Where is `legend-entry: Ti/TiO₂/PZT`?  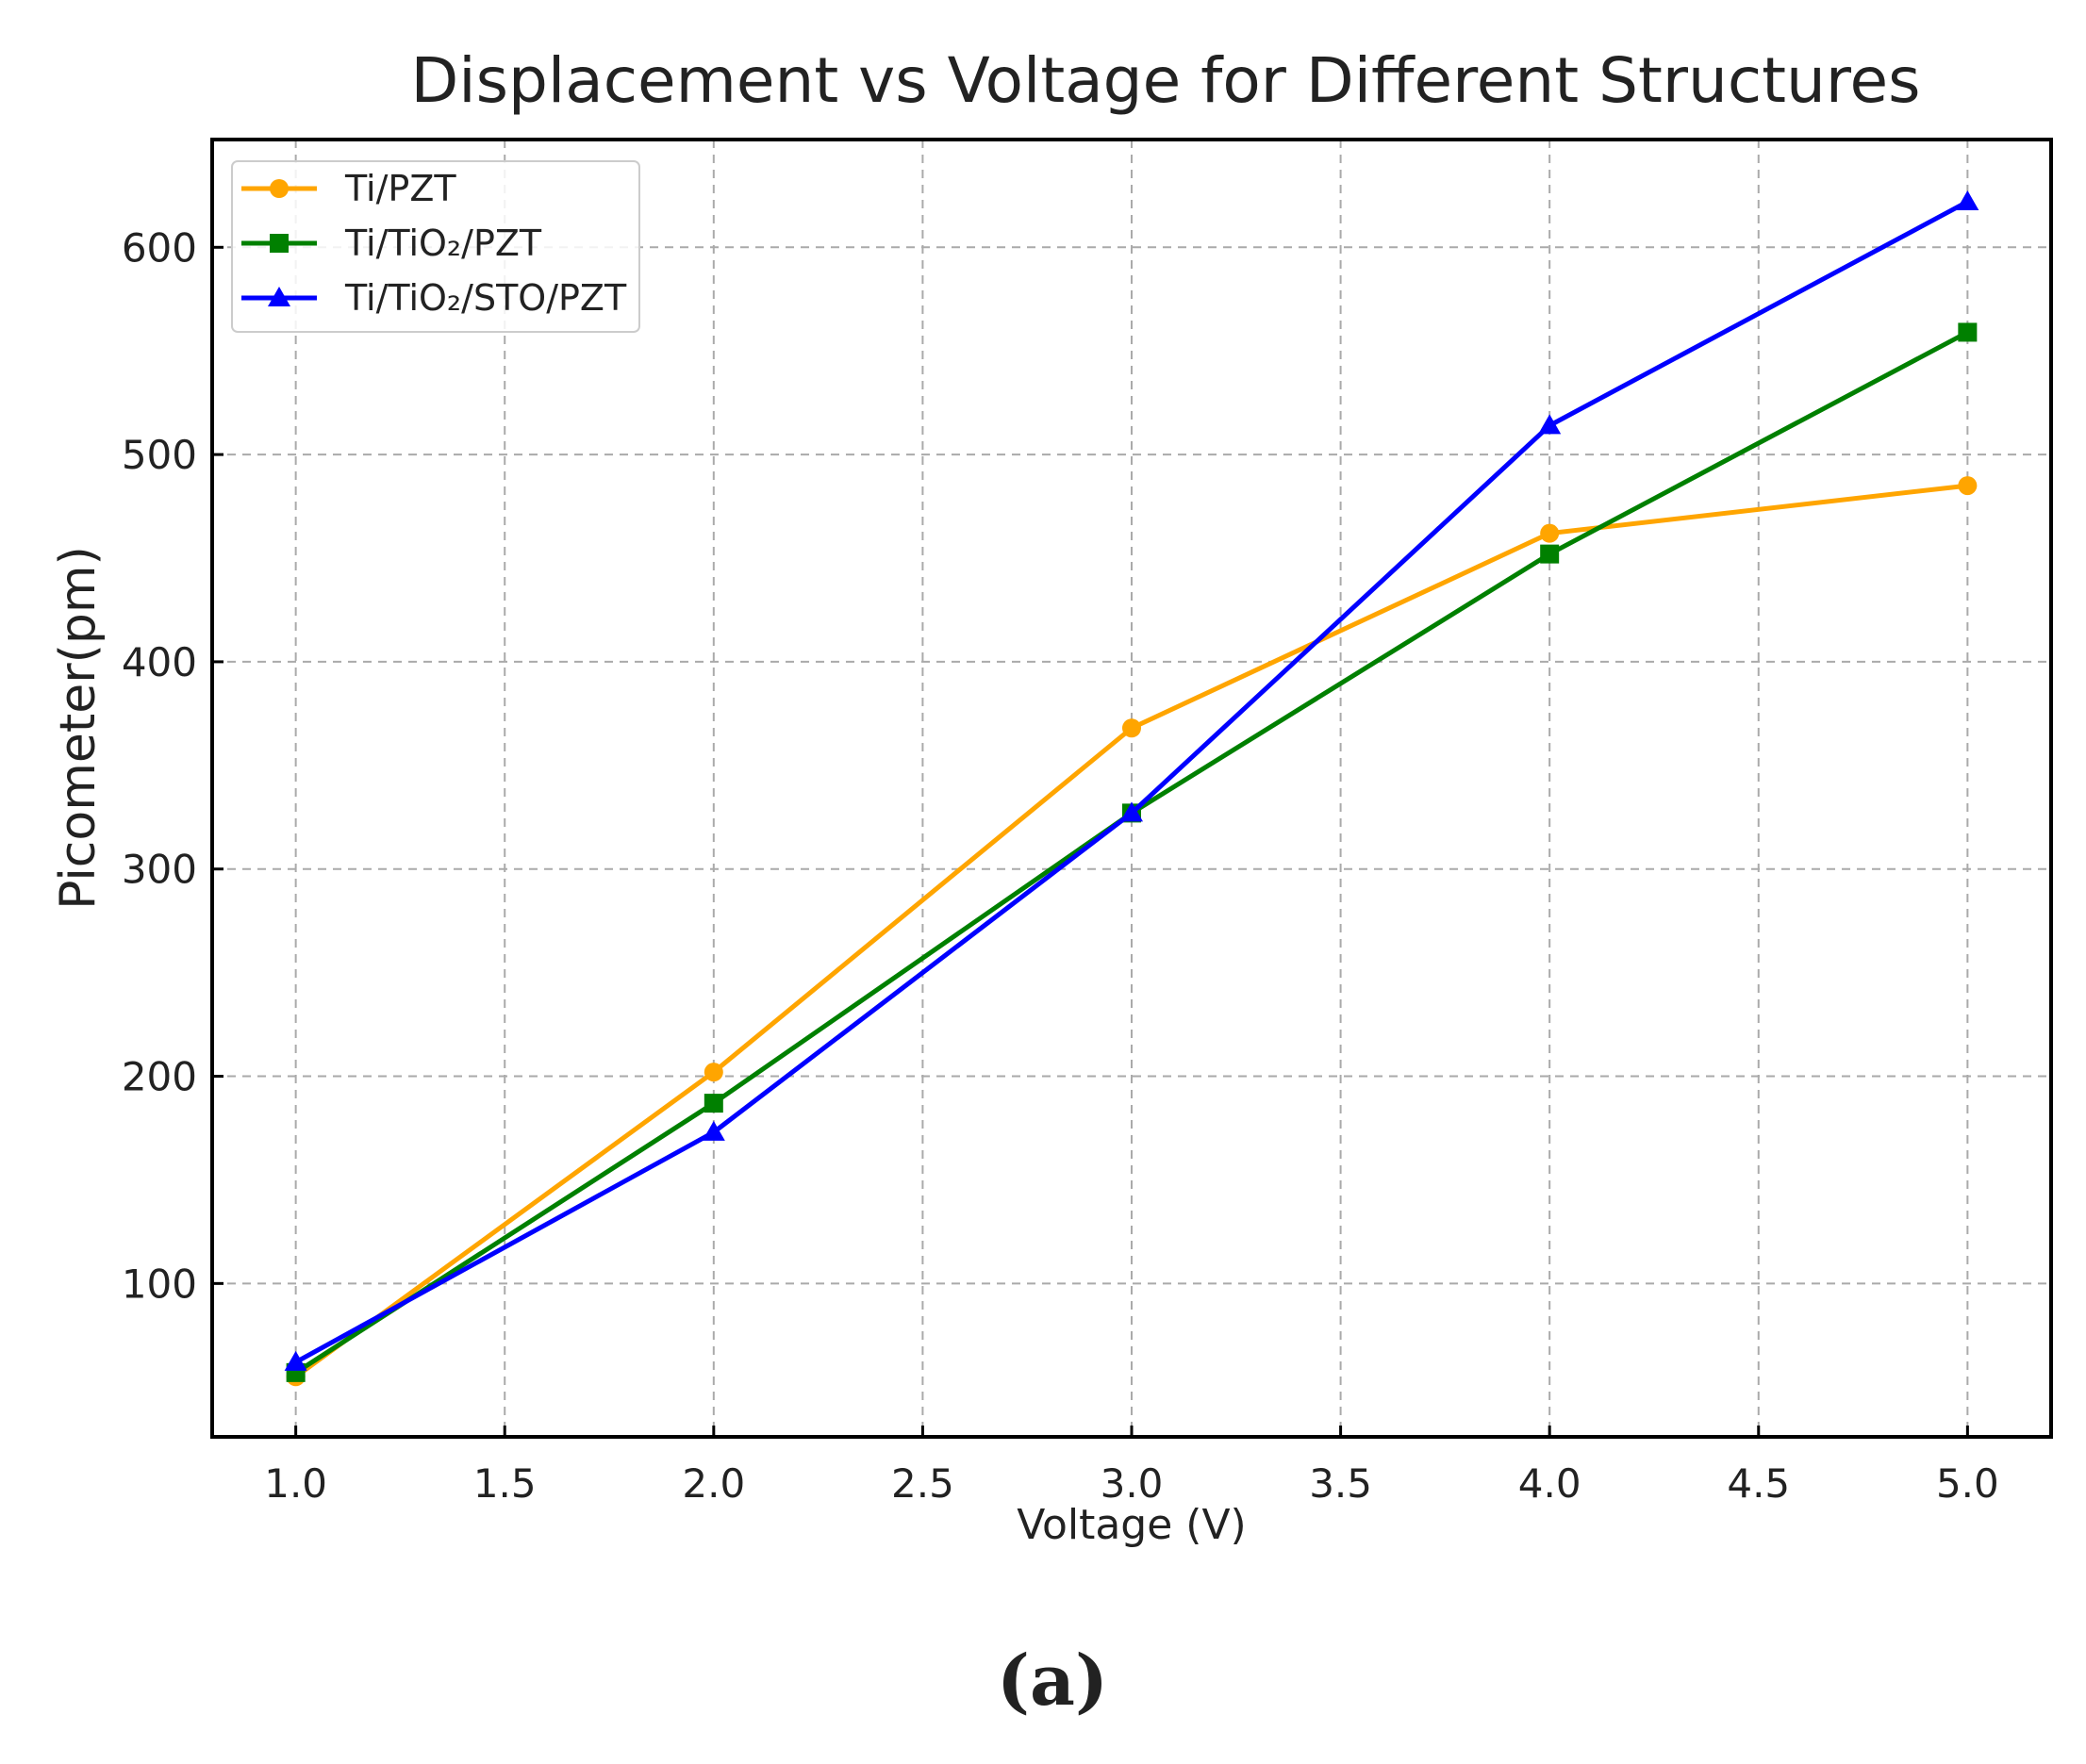
legend-entry: Ti/TiO₂/PZT is located at coordinates (392, 243).